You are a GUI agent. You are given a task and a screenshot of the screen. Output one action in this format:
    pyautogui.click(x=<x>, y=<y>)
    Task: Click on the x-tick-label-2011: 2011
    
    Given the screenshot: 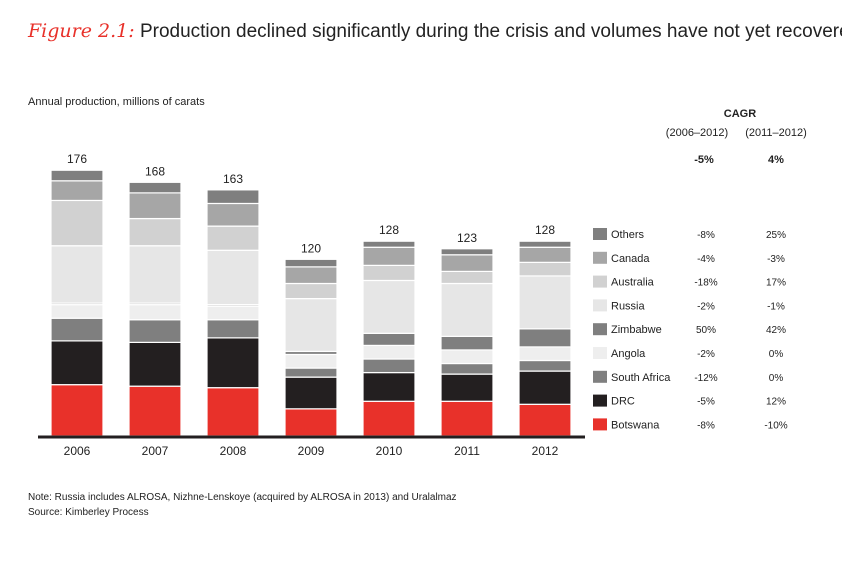 What is the action you would take?
    pyautogui.click(x=467, y=451)
    